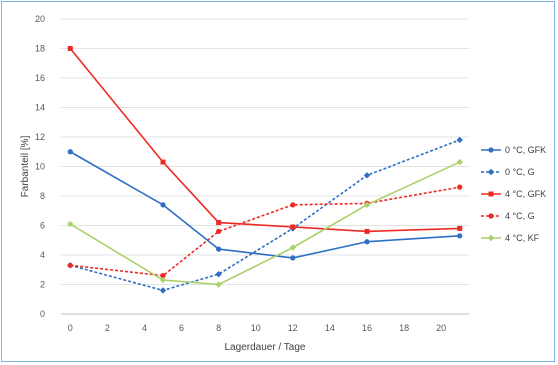 The height and width of the screenshot is (365, 558). What do you see at coordinates (525, 150) in the screenshot?
I see `legend-label: 0 °C, GFK` at bounding box center [525, 150].